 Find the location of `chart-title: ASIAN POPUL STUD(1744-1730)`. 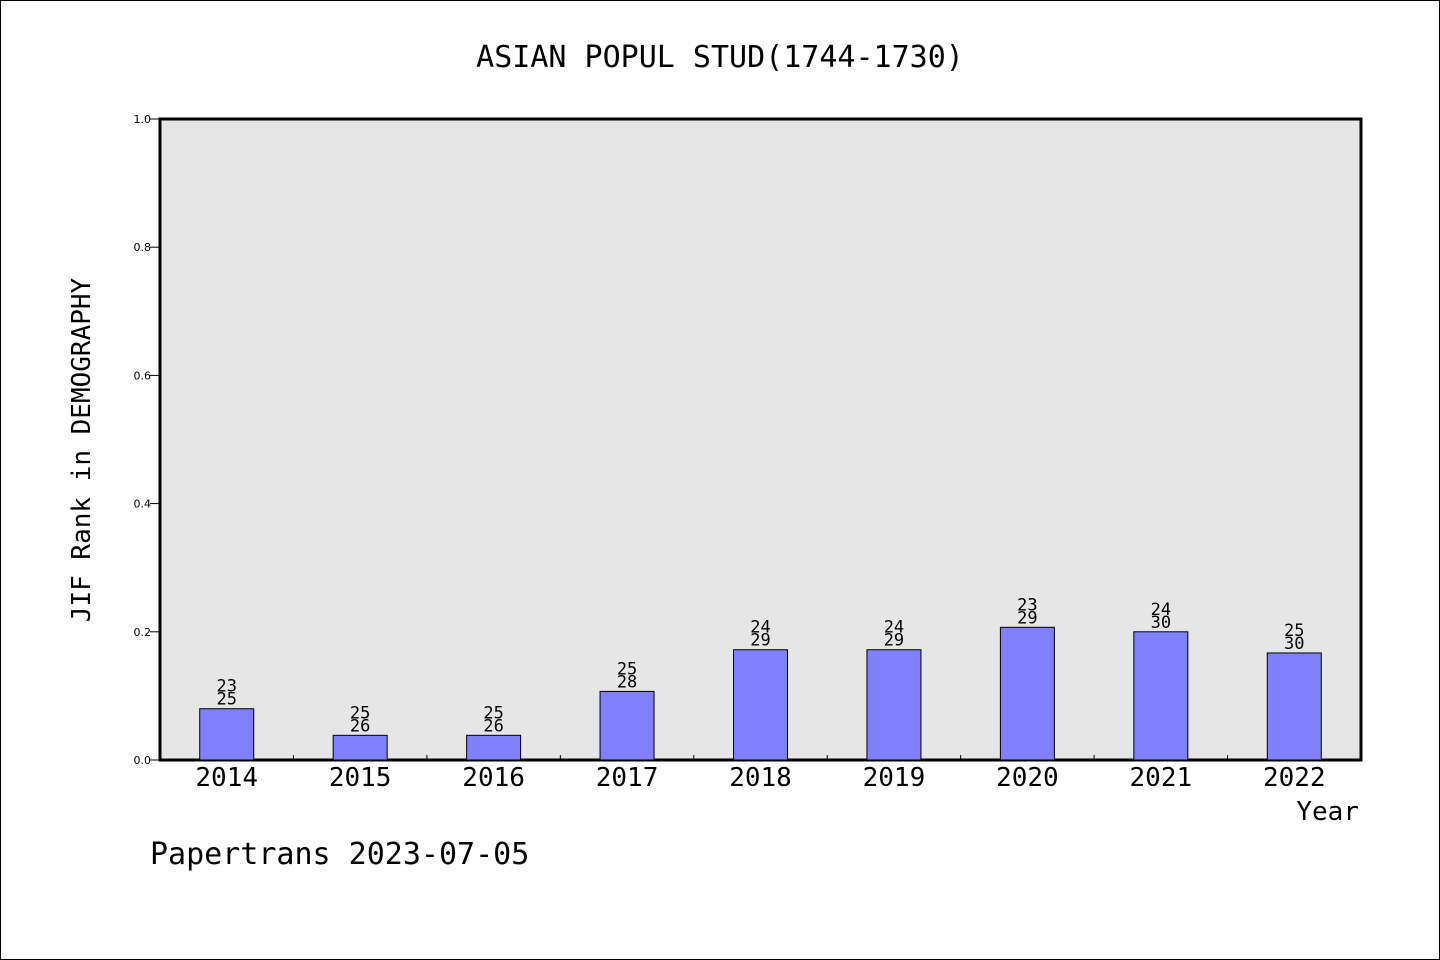

chart-title: ASIAN POPUL STUD(1744-1730) is located at coordinates (720, 57).